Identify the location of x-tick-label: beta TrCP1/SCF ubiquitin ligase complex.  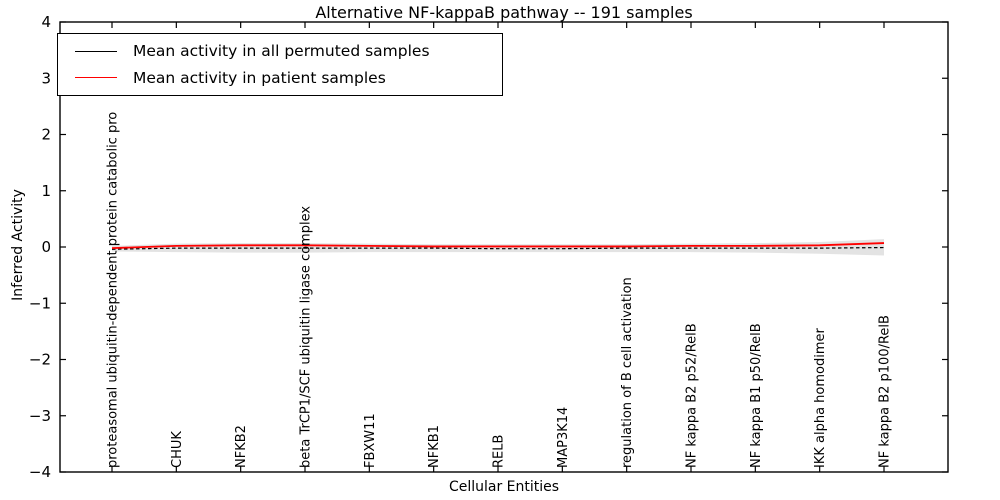
(306, 337).